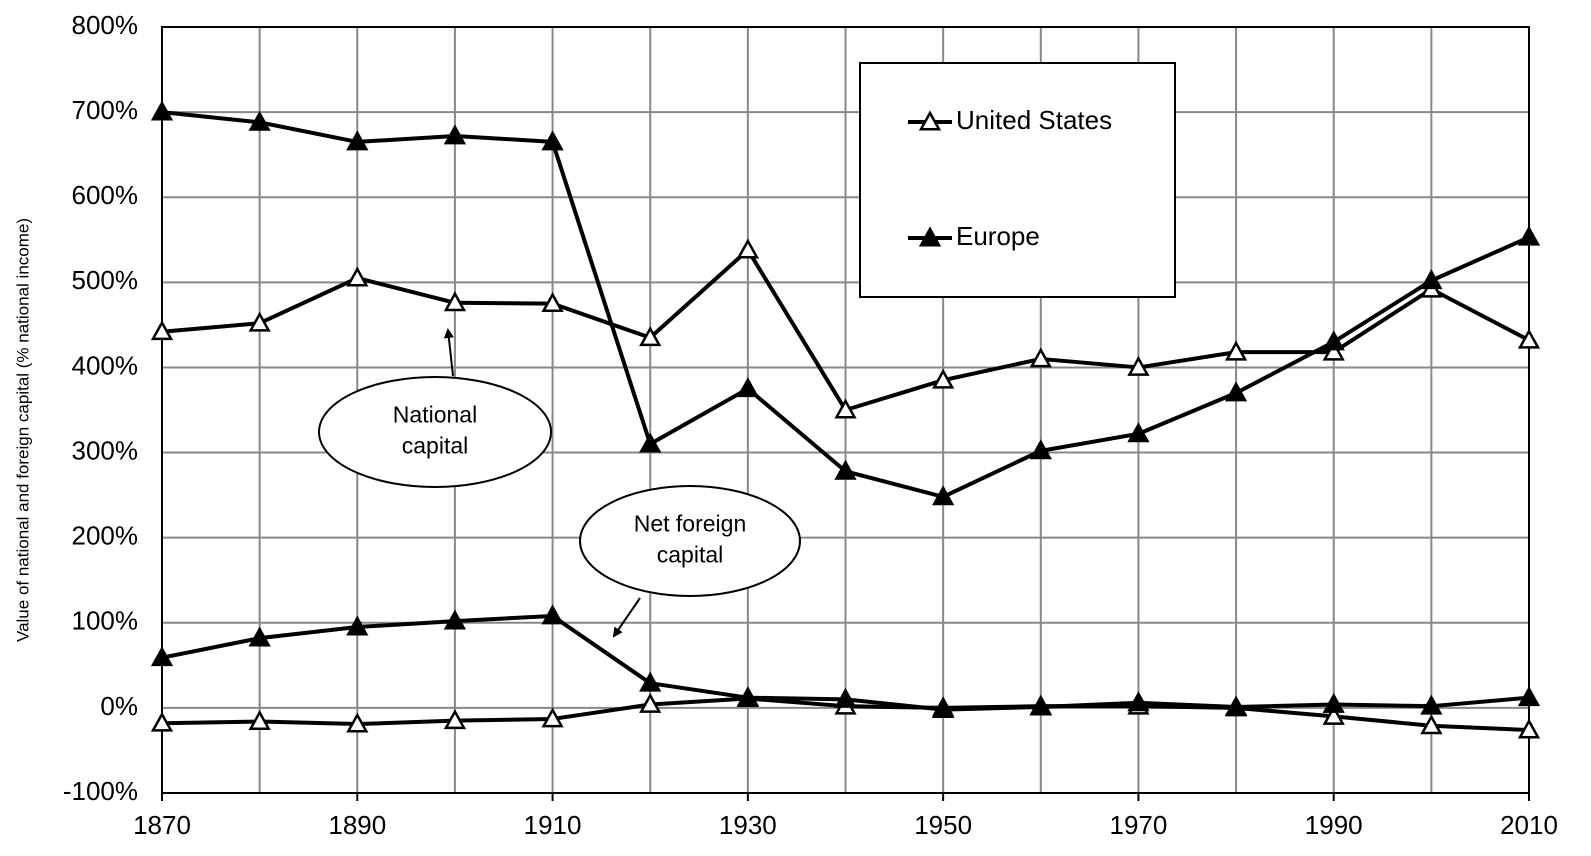  What do you see at coordinates (105, 195) in the screenshot?
I see `y-tick-label: 600%` at bounding box center [105, 195].